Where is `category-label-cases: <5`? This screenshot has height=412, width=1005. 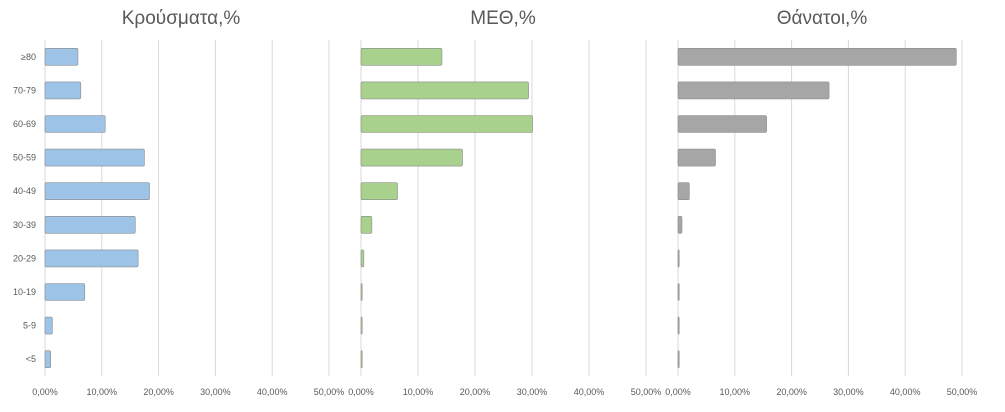
category-label-cases: <5 is located at coordinates (31, 359).